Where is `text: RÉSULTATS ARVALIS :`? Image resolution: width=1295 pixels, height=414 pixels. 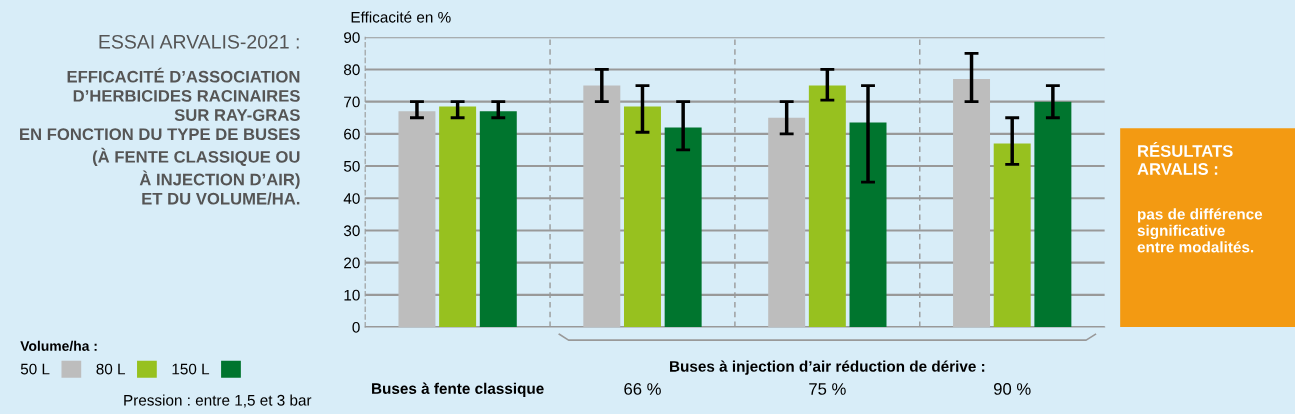 text: RÉSULTATS ARVALIS : is located at coordinates (1185, 158).